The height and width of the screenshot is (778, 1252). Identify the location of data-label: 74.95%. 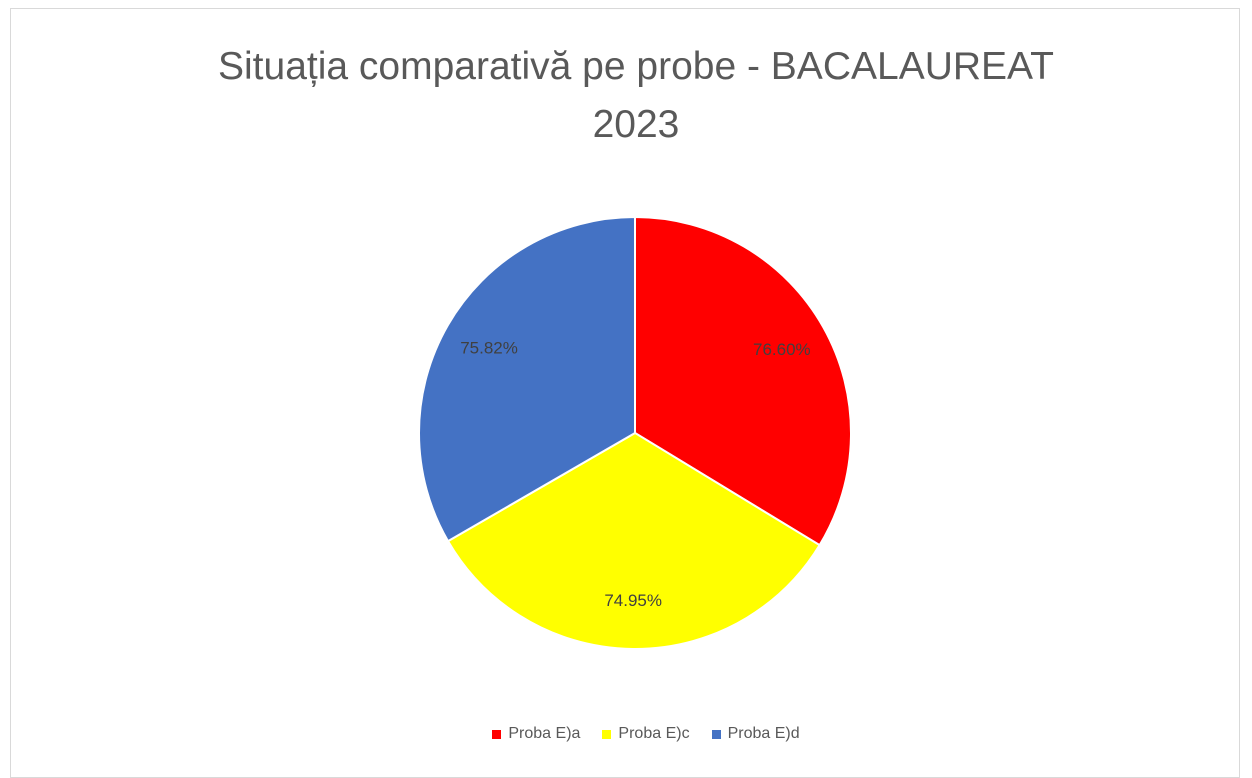
(633, 600).